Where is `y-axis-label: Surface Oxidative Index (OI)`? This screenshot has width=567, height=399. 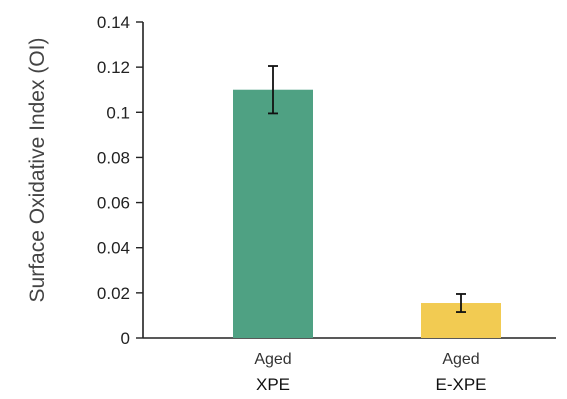 y-axis-label: Surface Oxidative Index (OI) is located at coordinates (37, 170).